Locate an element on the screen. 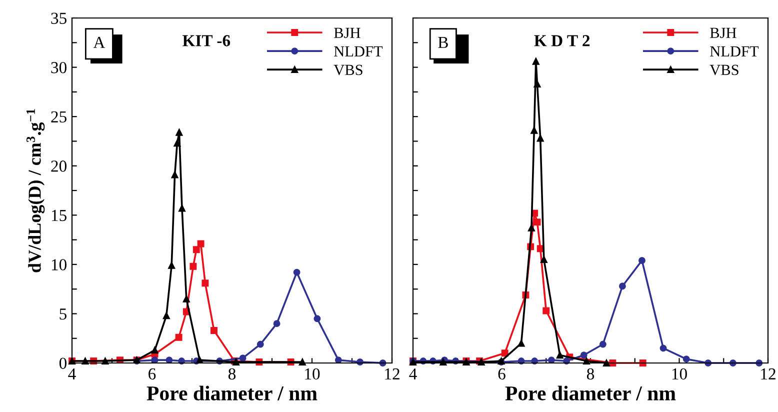  annotation: A is located at coordinates (99, 42).